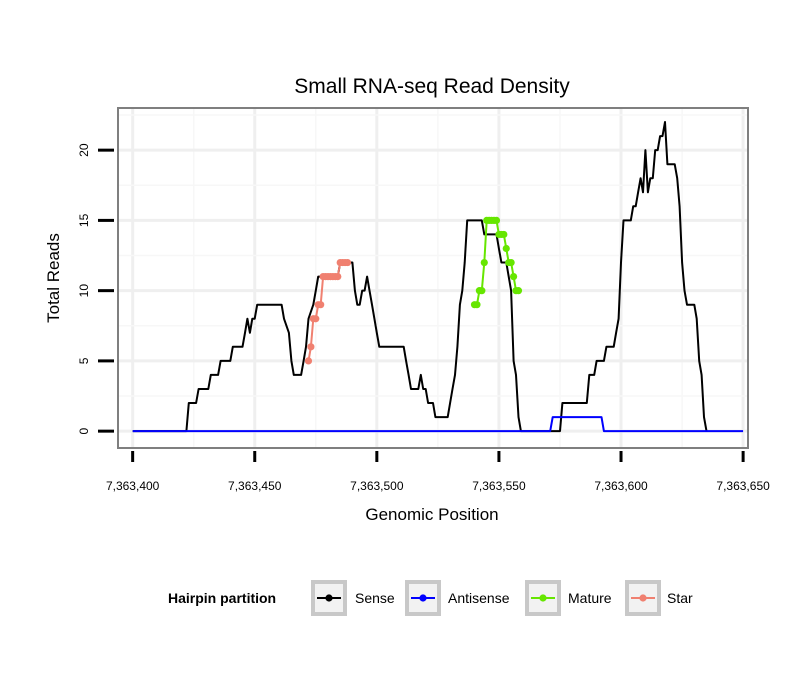 The width and height of the screenshot is (810, 690). I want to click on legend-label-star: Star, so click(680, 598).